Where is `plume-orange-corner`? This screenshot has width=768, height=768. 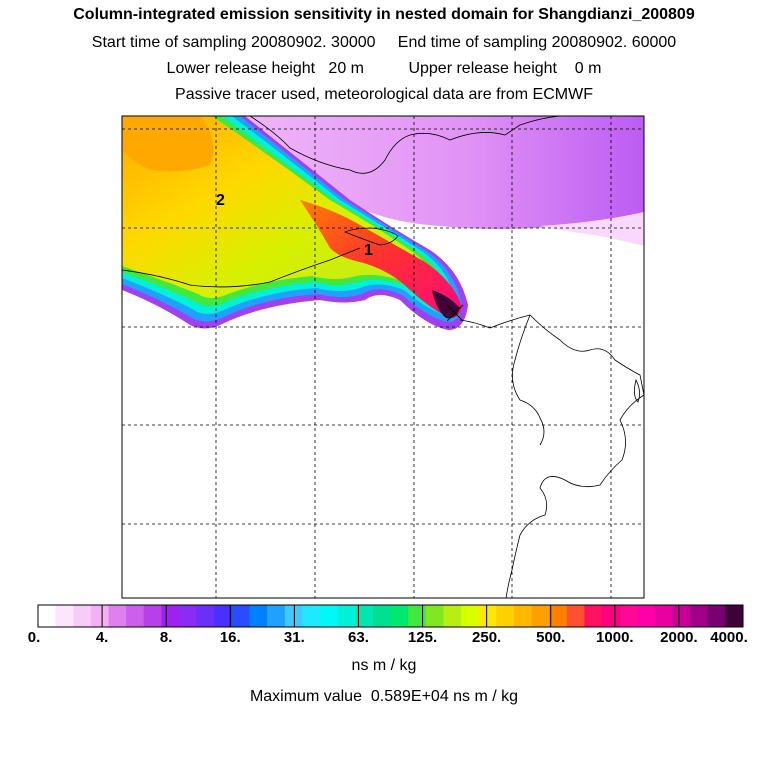
plume-orange-corner is located at coordinates (168, 144).